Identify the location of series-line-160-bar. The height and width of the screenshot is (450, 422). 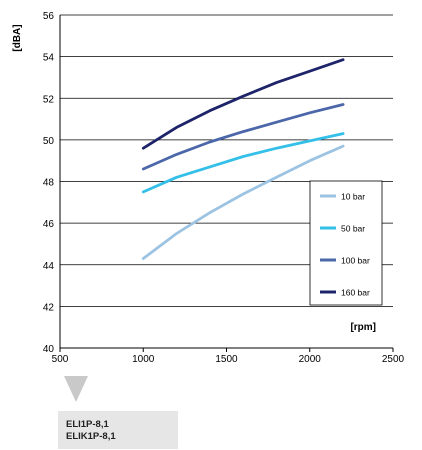
(243, 104).